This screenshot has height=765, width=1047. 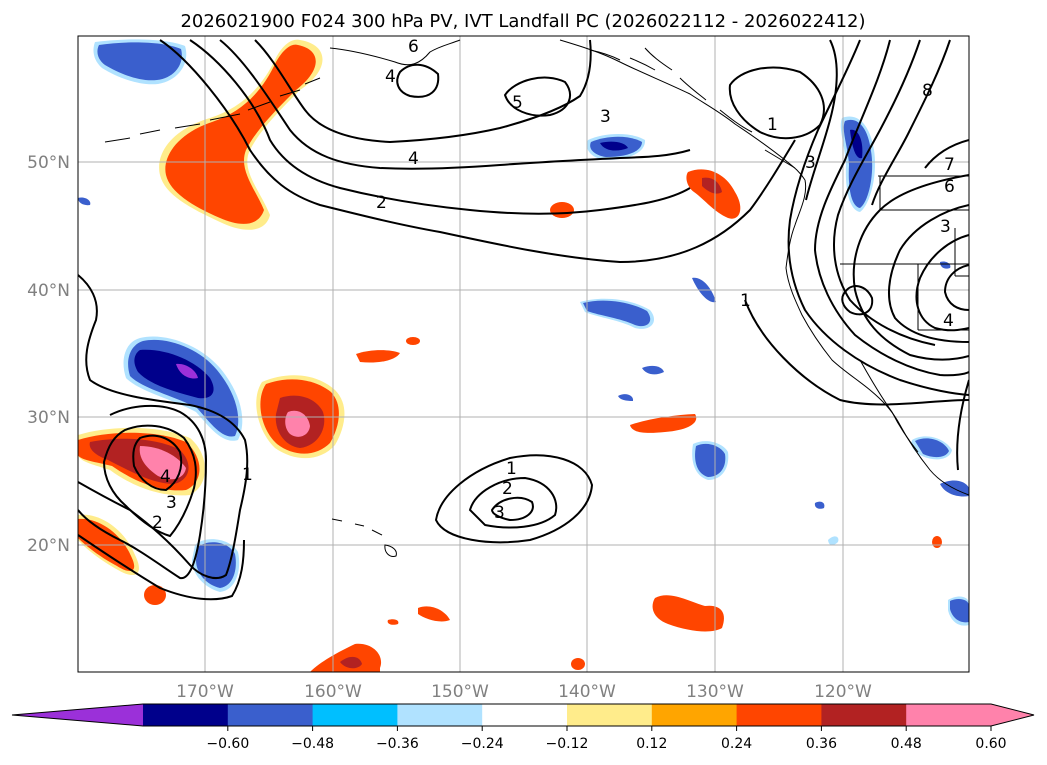 I want to click on colorbar-outline, so click(x=523, y=715).